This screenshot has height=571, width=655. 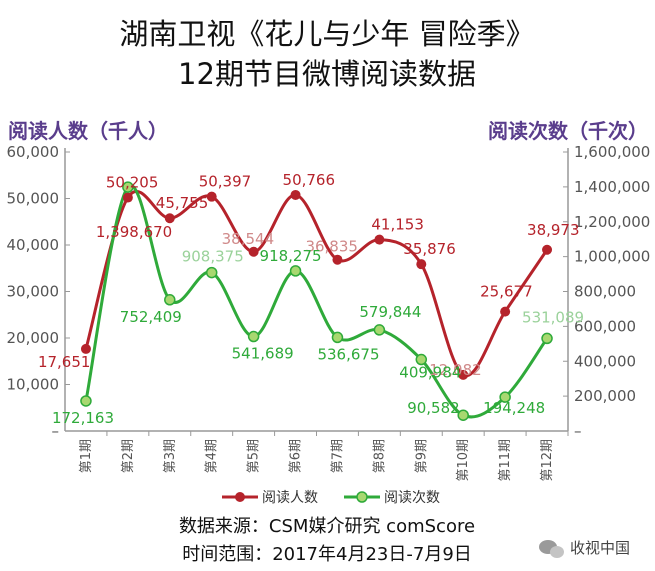 I want to click on legend-marker-people, so click(x=240, y=497).